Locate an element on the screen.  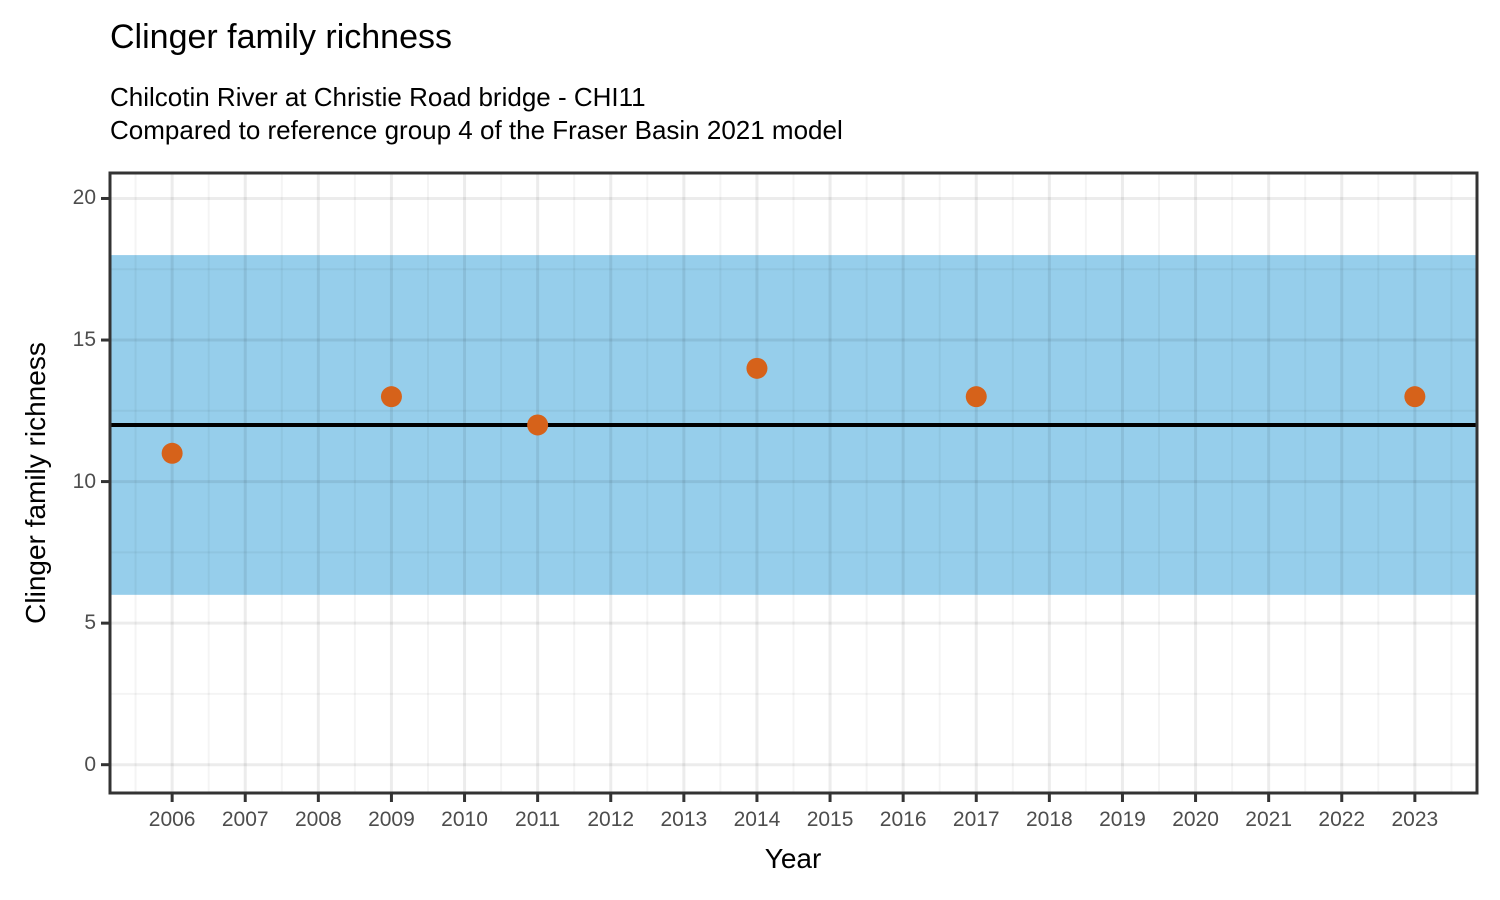
y-axis-title: Clinger family richness is located at coordinates (35, 483).